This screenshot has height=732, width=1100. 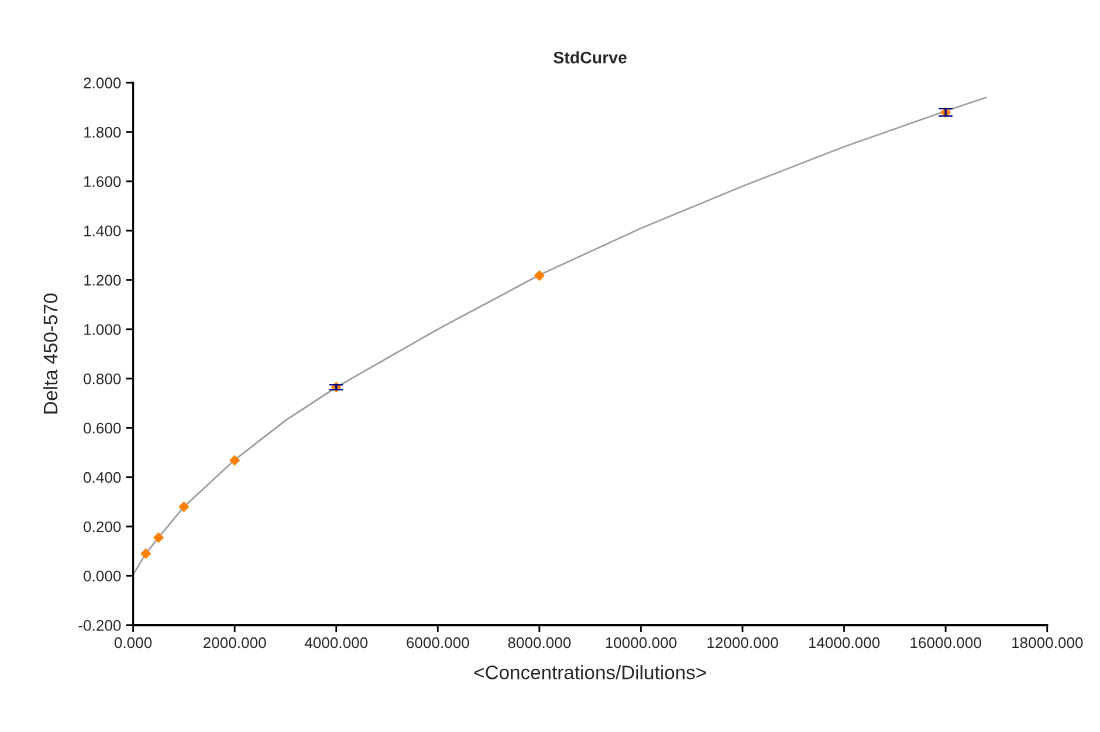 I want to click on y-tick-label: -0.200, so click(x=99, y=625).